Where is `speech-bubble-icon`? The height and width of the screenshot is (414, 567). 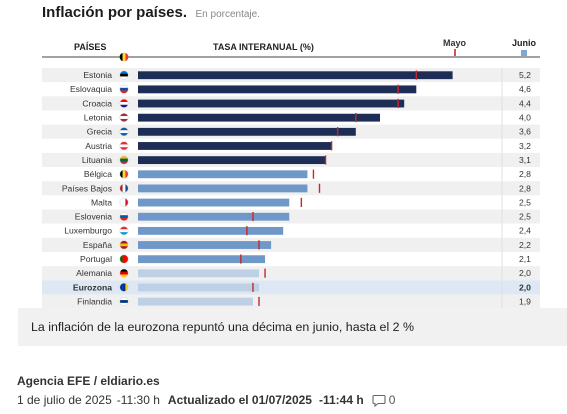 speech-bubble-icon is located at coordinates (379, 400).